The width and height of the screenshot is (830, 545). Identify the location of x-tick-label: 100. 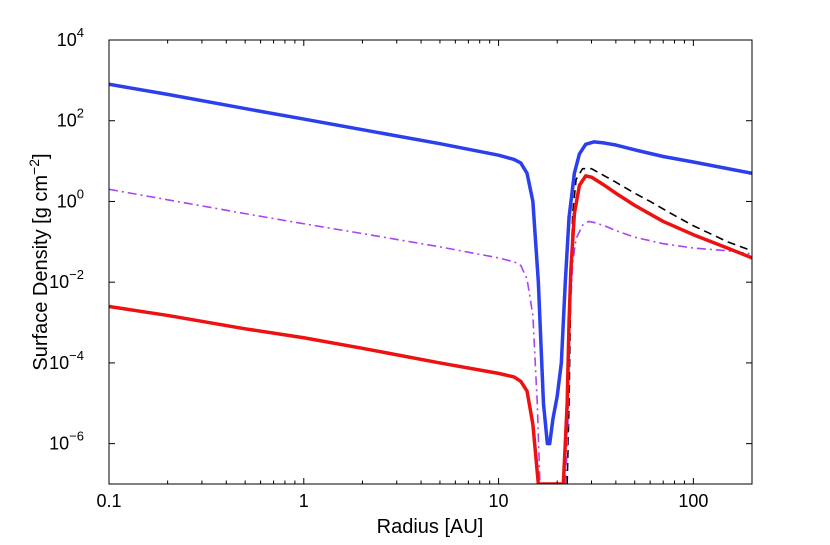
(693, 501).